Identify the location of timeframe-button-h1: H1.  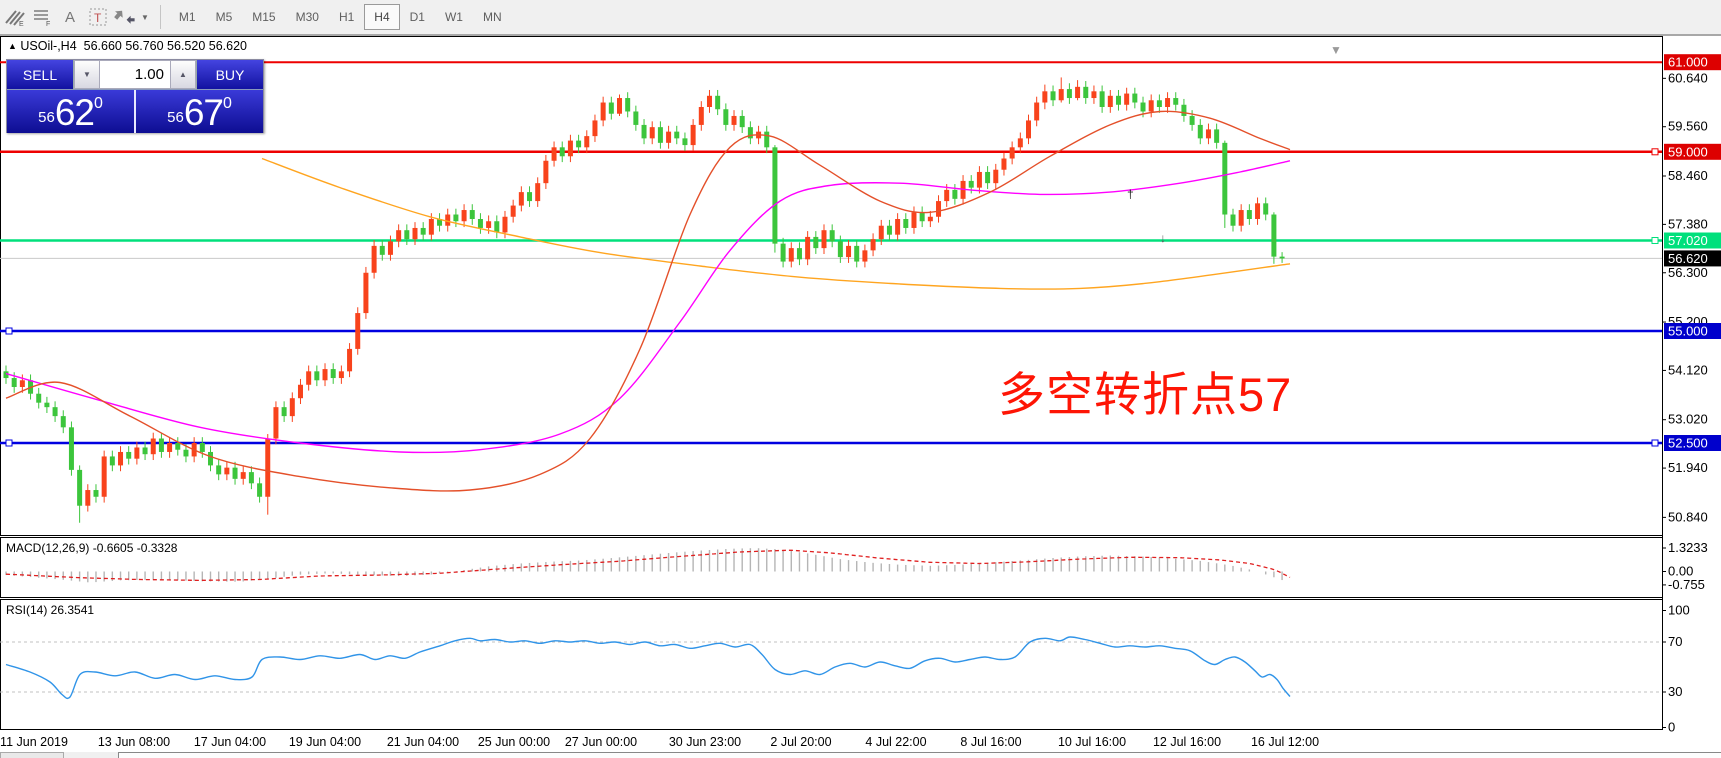
(346, 17).